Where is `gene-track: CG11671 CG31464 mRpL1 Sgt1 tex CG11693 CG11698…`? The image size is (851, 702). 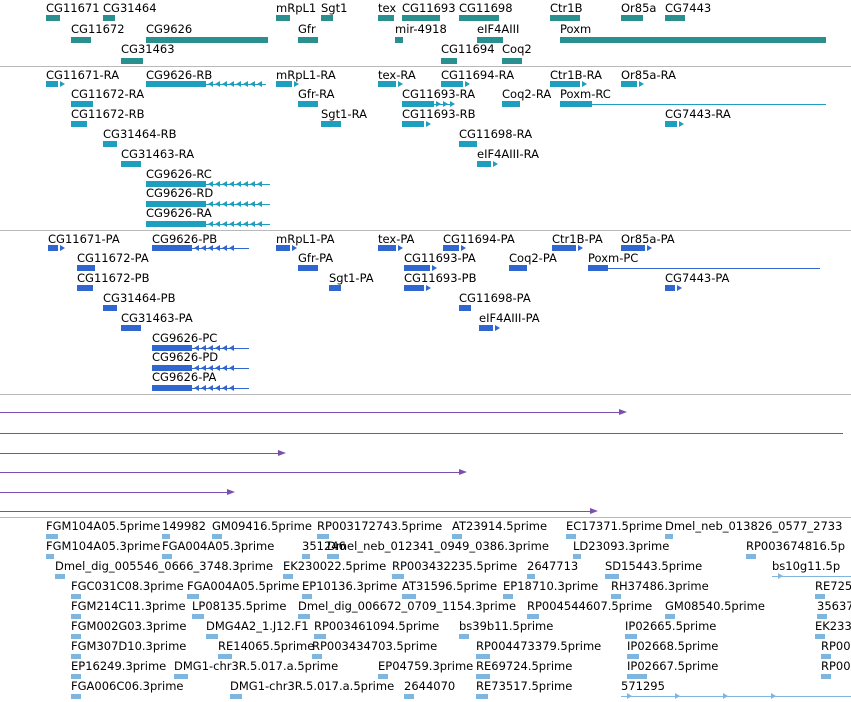 gene-track: CG11671 CG31464 mRpL1 Sgt1 tex CG11693 CG11698… is located at coordinates (425, 33).